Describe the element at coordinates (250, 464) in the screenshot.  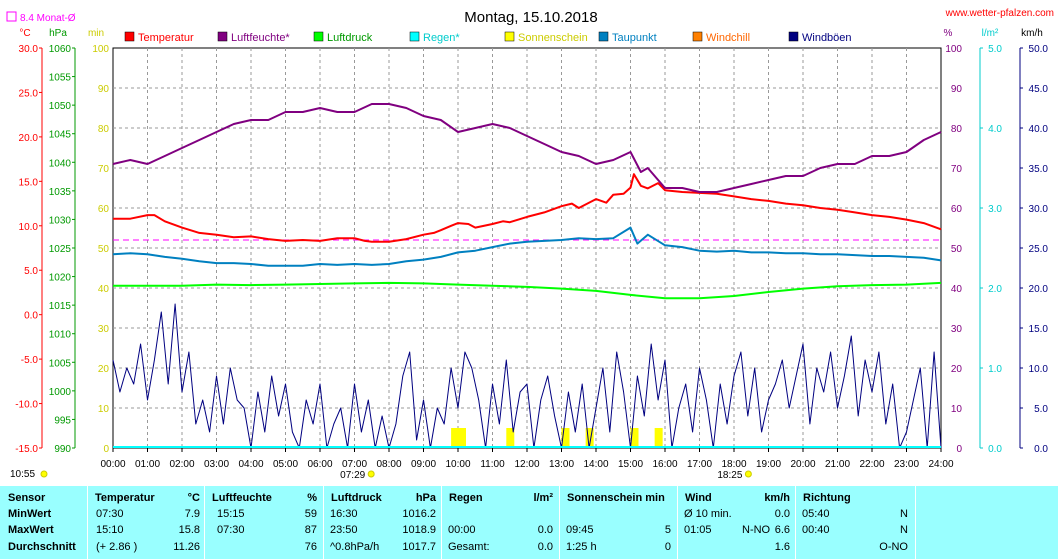
I see `time-tick-label: 04:00` at that location.